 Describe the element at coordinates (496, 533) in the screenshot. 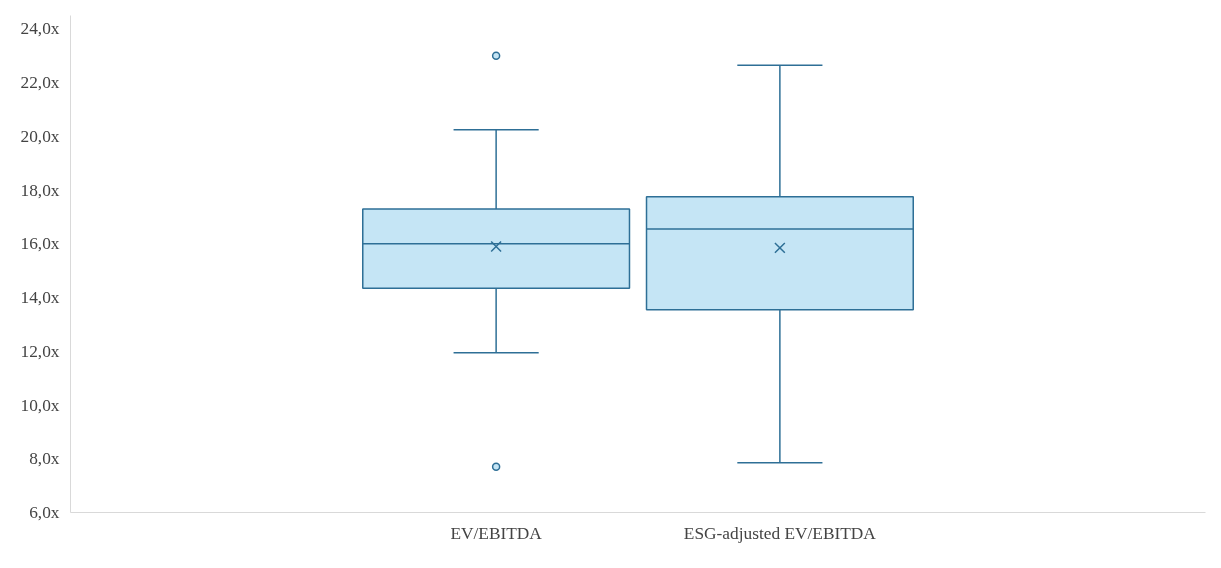

I see `x-tick-label: EV/EBITDA` at that location.